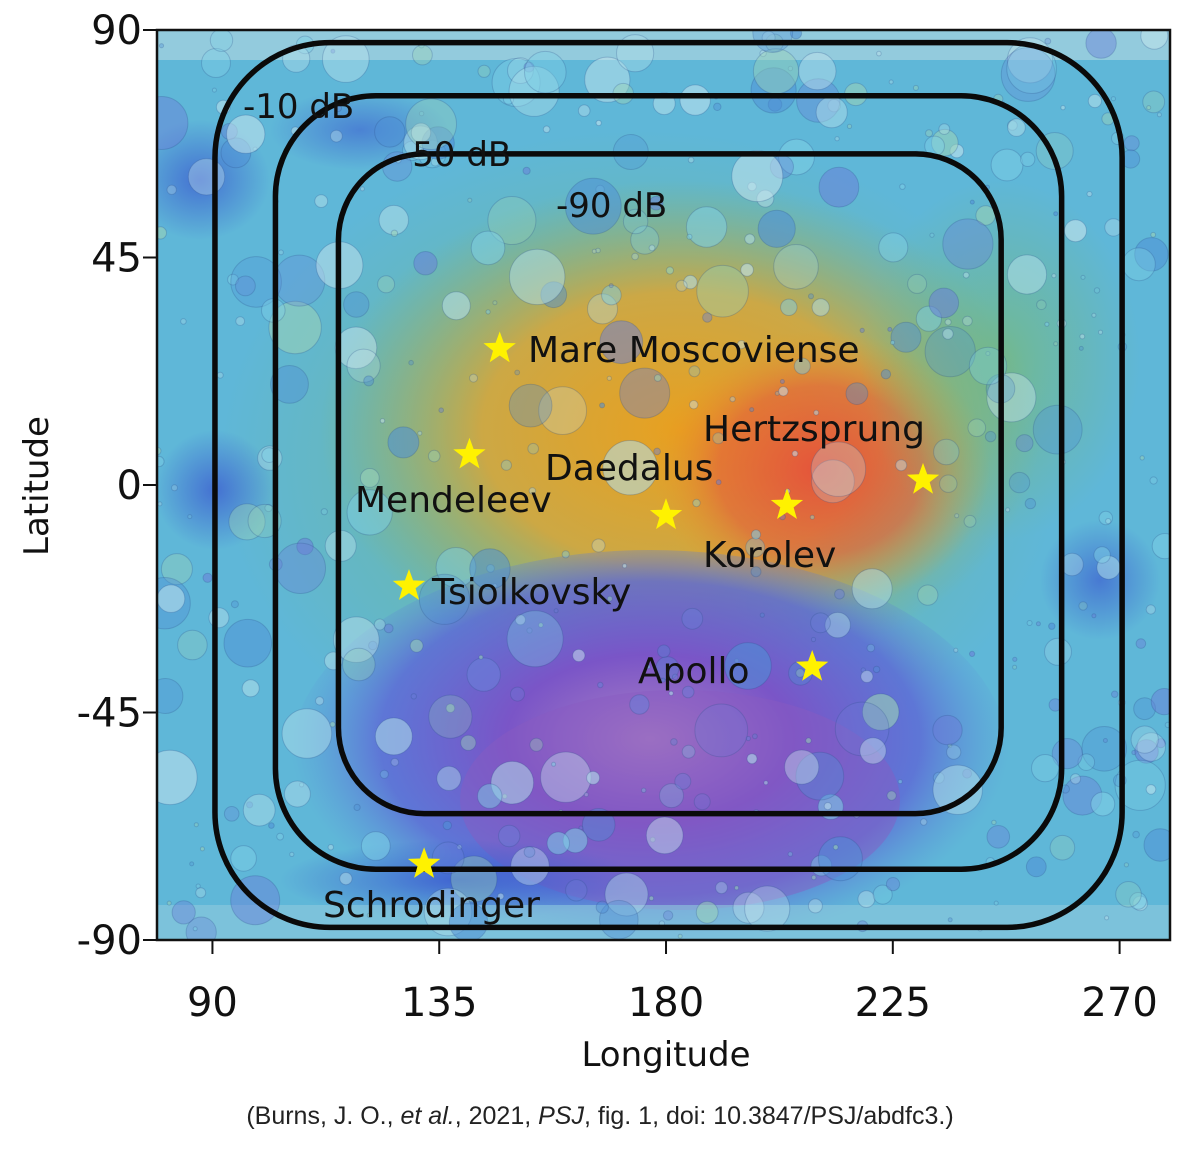 The height and width of the screenshot is (1156, 1200). Describe the element at coordinates (424, 862) in the screenshot. I see `star-icon-schrodinger` at that location.